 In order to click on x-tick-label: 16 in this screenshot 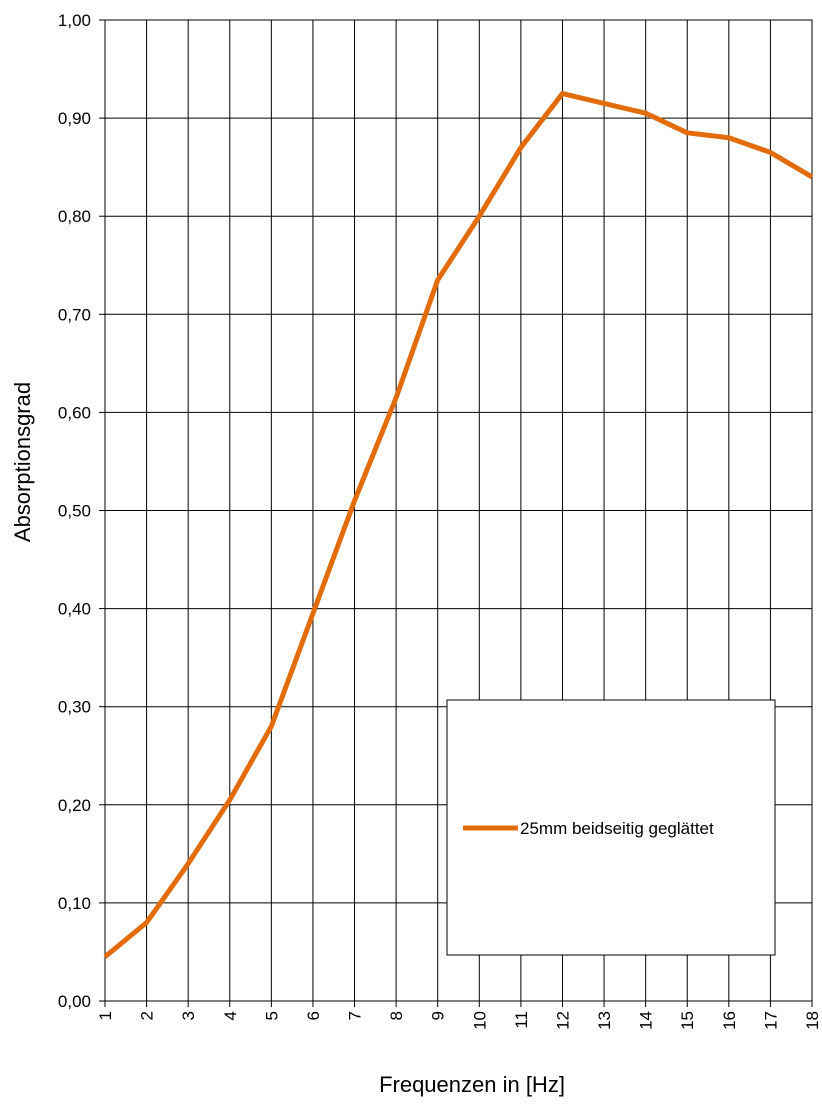, I will do `click(729, 1020)`.